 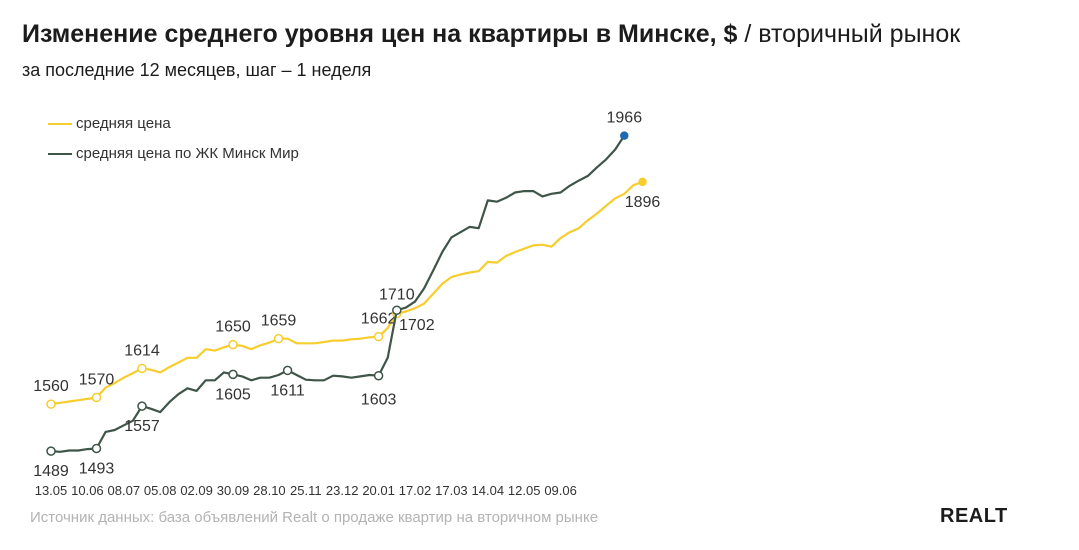 I want to click on data-label-avg: 1650, so click(x=233, y=327).